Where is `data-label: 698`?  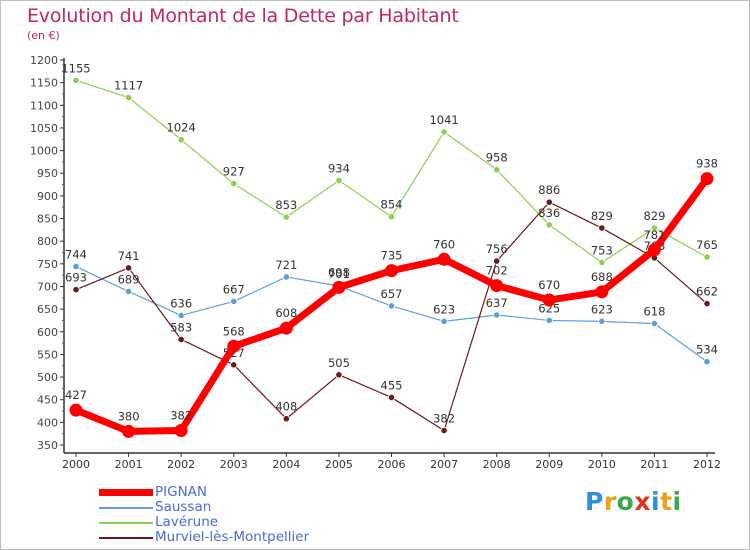
data-label: 698 is located at coordinates (339, 272).